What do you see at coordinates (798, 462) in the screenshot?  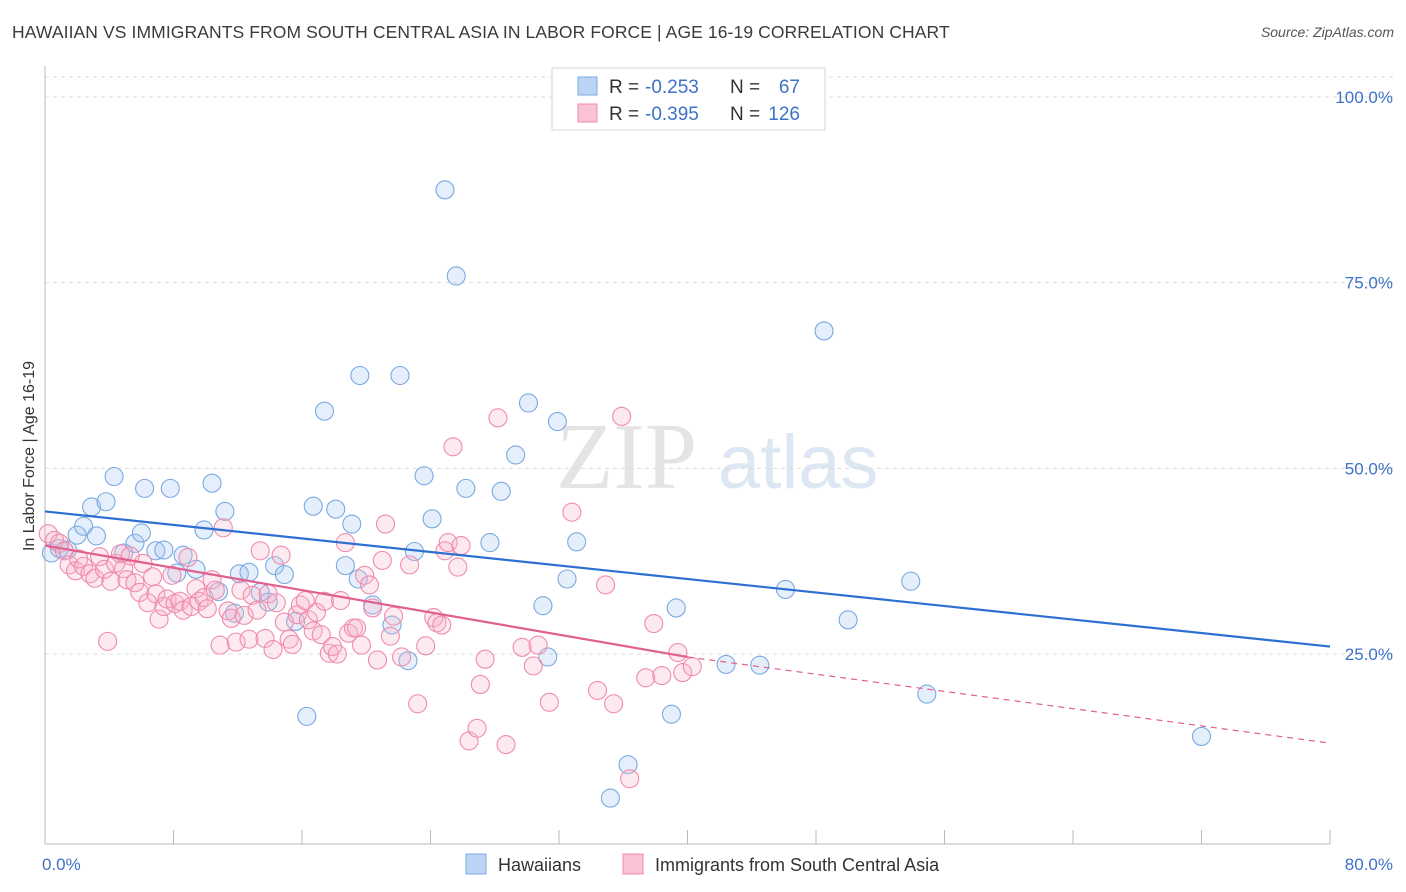 I see `watermark-atlas: atlas` at bounding box center [798, 462].